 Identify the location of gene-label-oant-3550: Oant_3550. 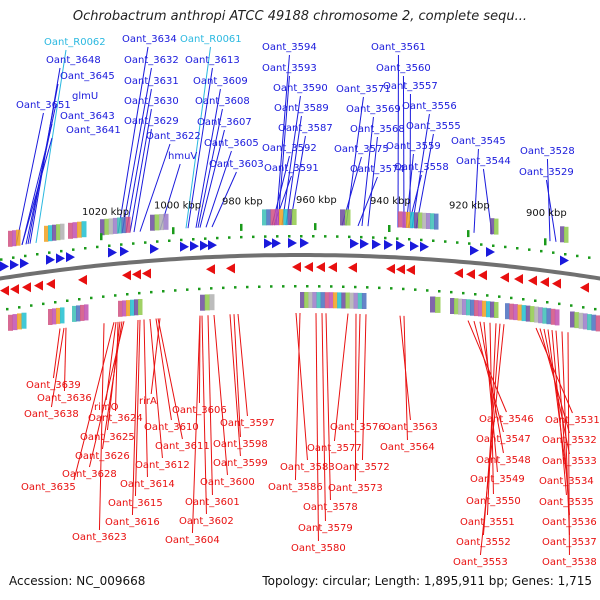
(493, 501).